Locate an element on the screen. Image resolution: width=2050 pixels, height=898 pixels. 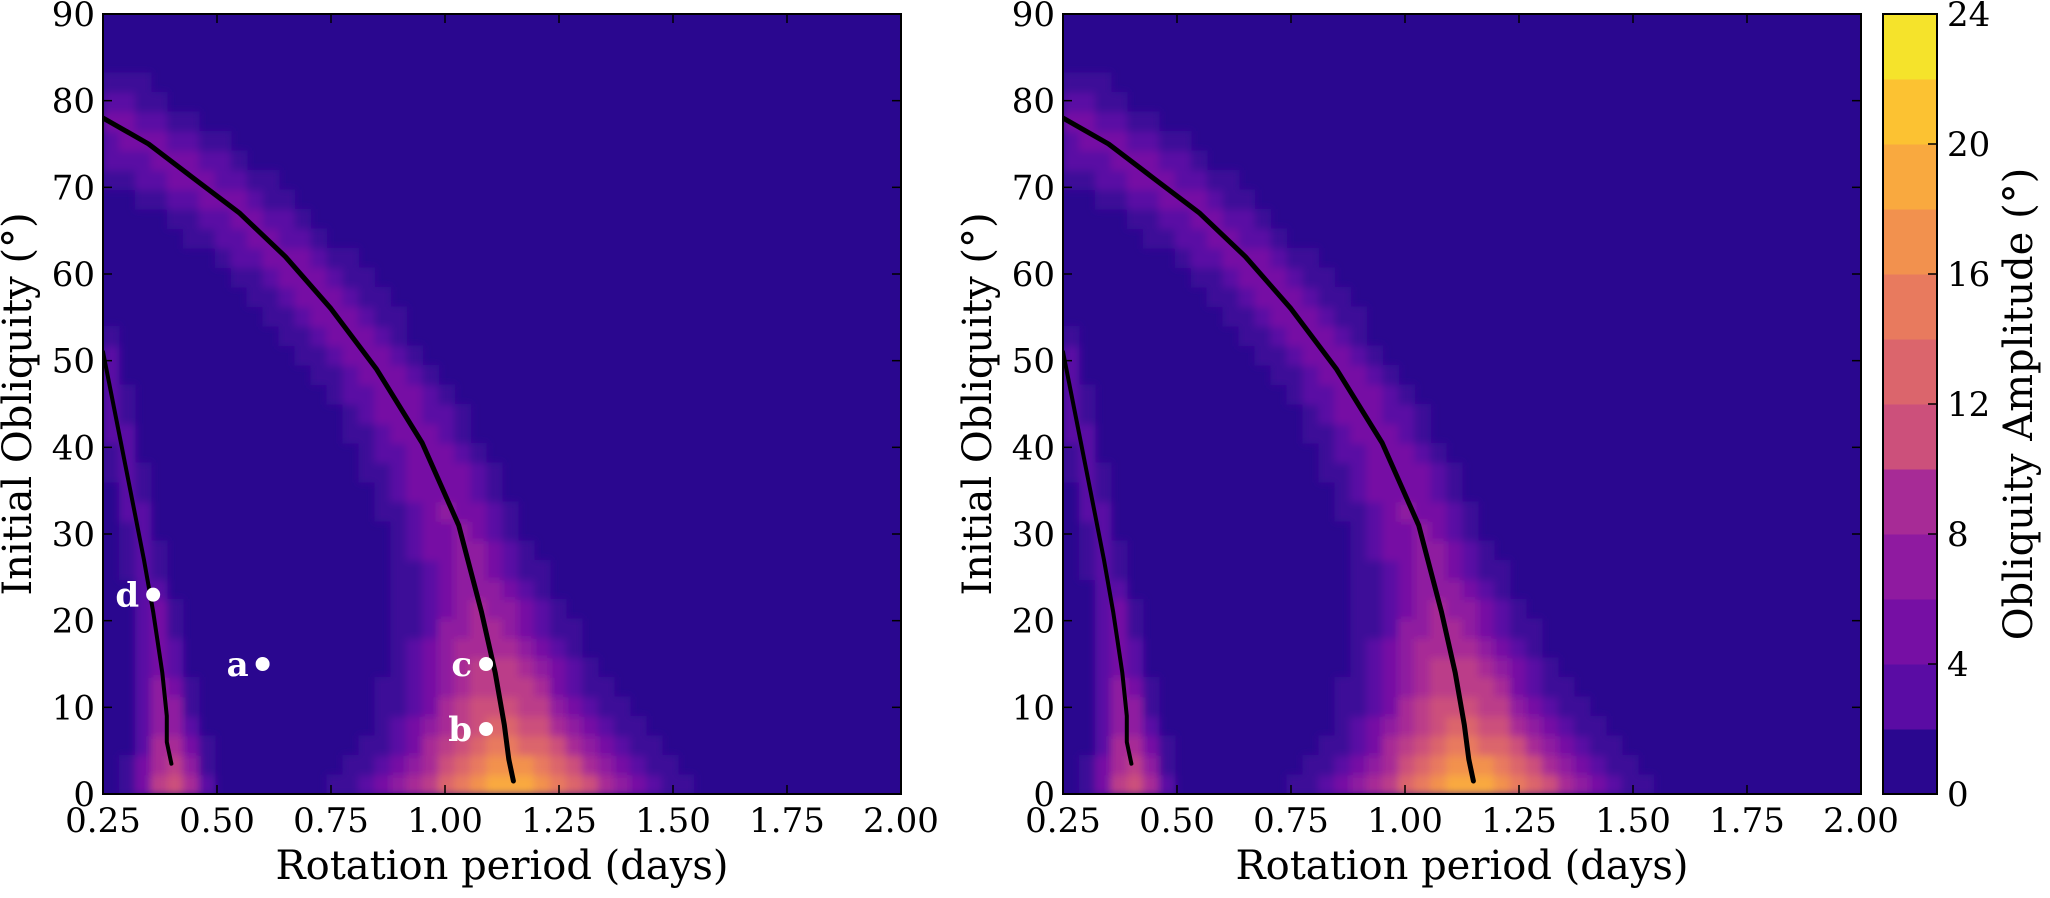
colorbar-tick-label: 4 is located at coordinates (1958, 665).